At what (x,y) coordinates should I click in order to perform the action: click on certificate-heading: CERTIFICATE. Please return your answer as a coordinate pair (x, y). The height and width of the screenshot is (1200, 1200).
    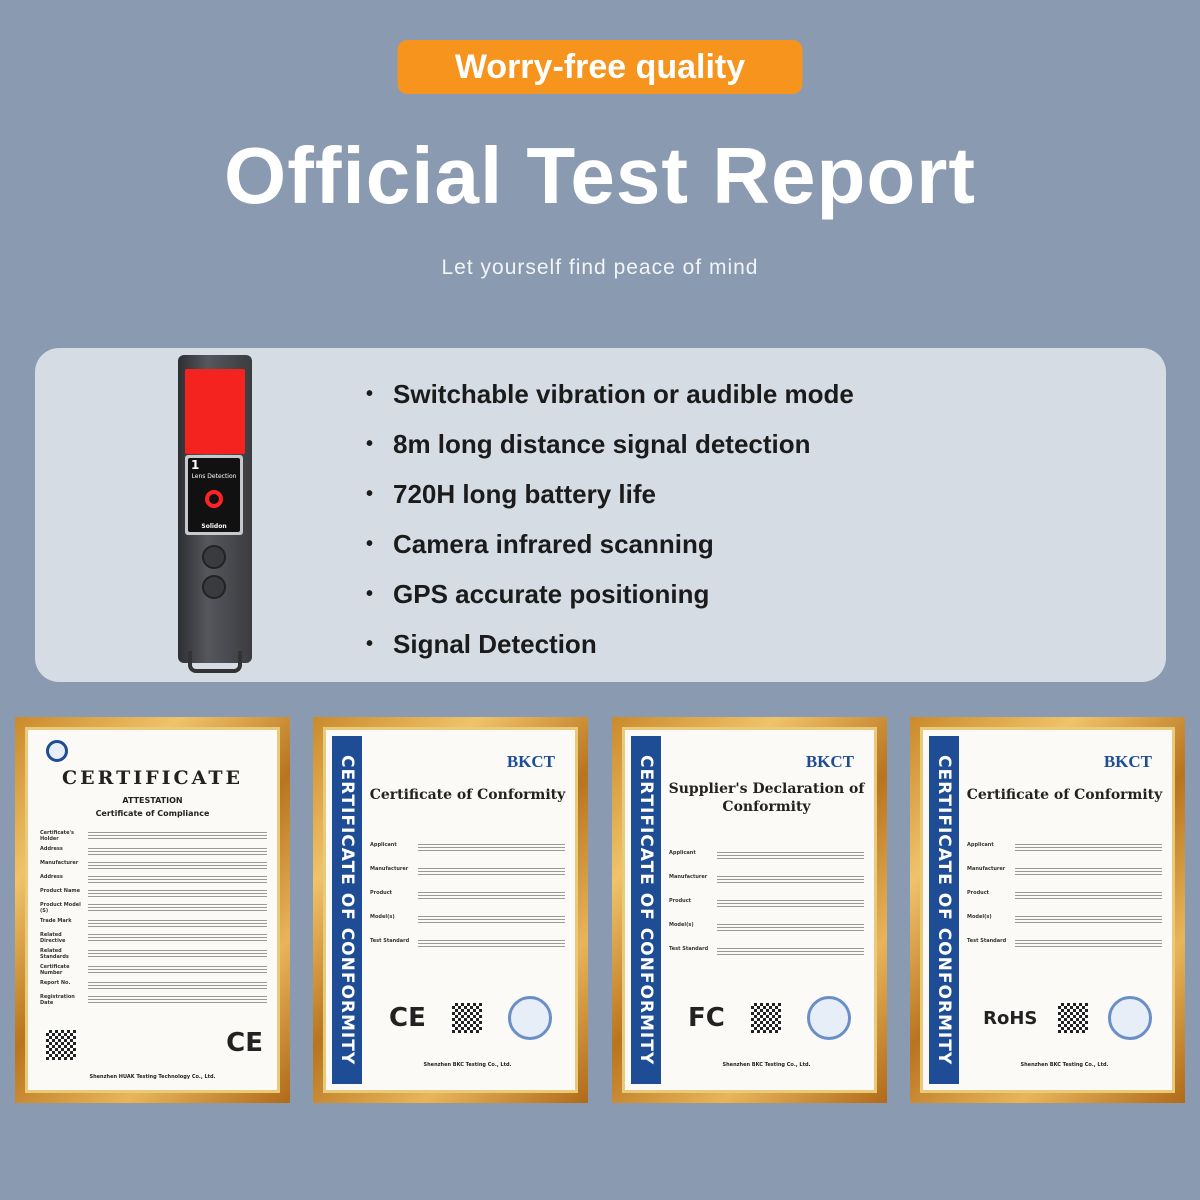
    Looking at the image, I should click on (152, 778).